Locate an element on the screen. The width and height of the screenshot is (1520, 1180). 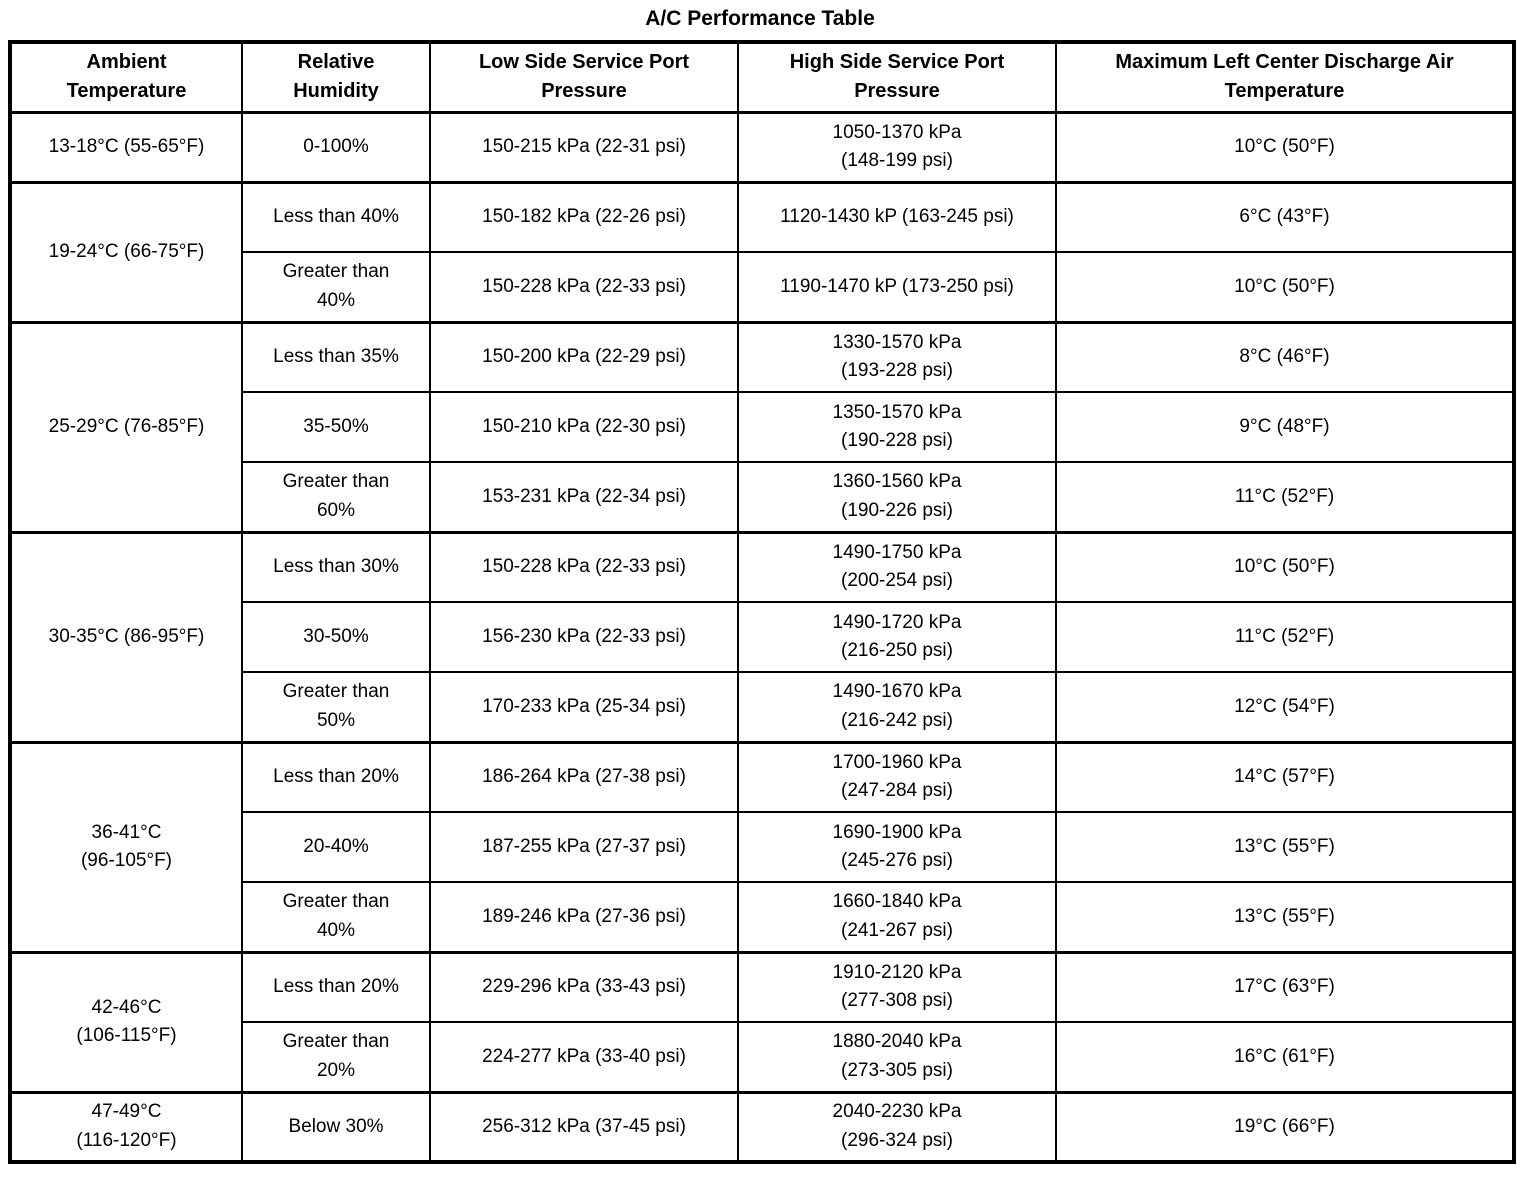
high-side-pressure-cell: 1050-1370 kPa (148-199 psi) is located at coordinates (897, 147).